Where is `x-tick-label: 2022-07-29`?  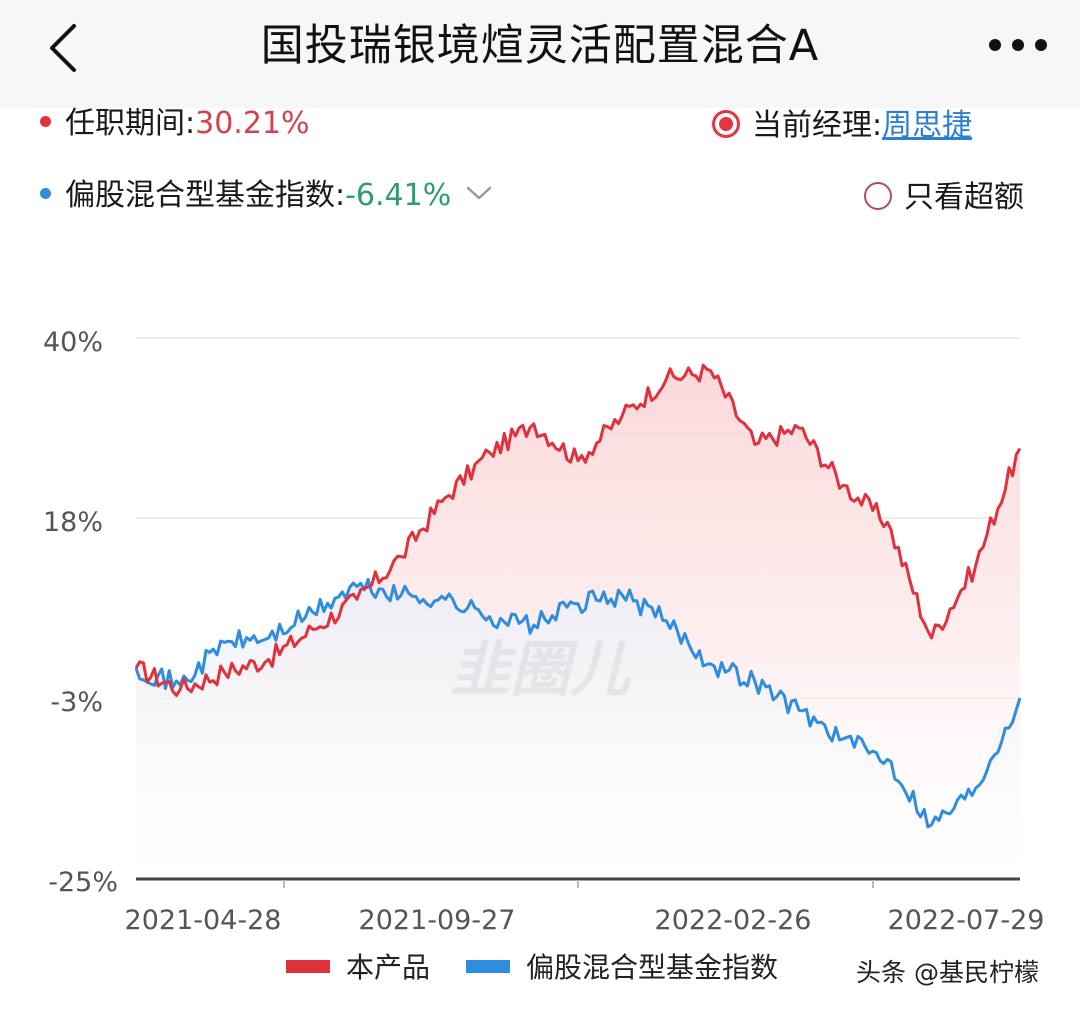
x-tick-label: 2022-07-29 is located at coordinates (966, 920).